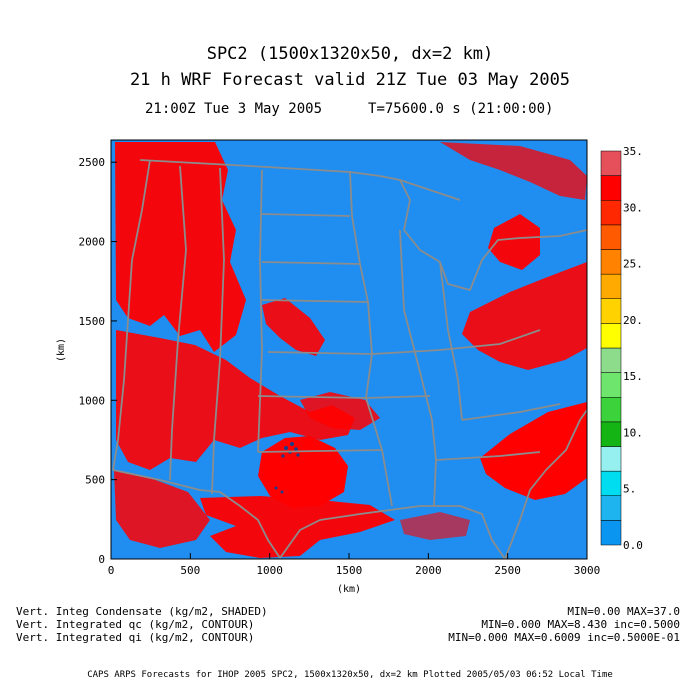 The image size is (700, 700). What do you see at coordinates (349, 589) in the screenshot?
I see `x-axis-label: (km)` at bounding box center [349, 589].